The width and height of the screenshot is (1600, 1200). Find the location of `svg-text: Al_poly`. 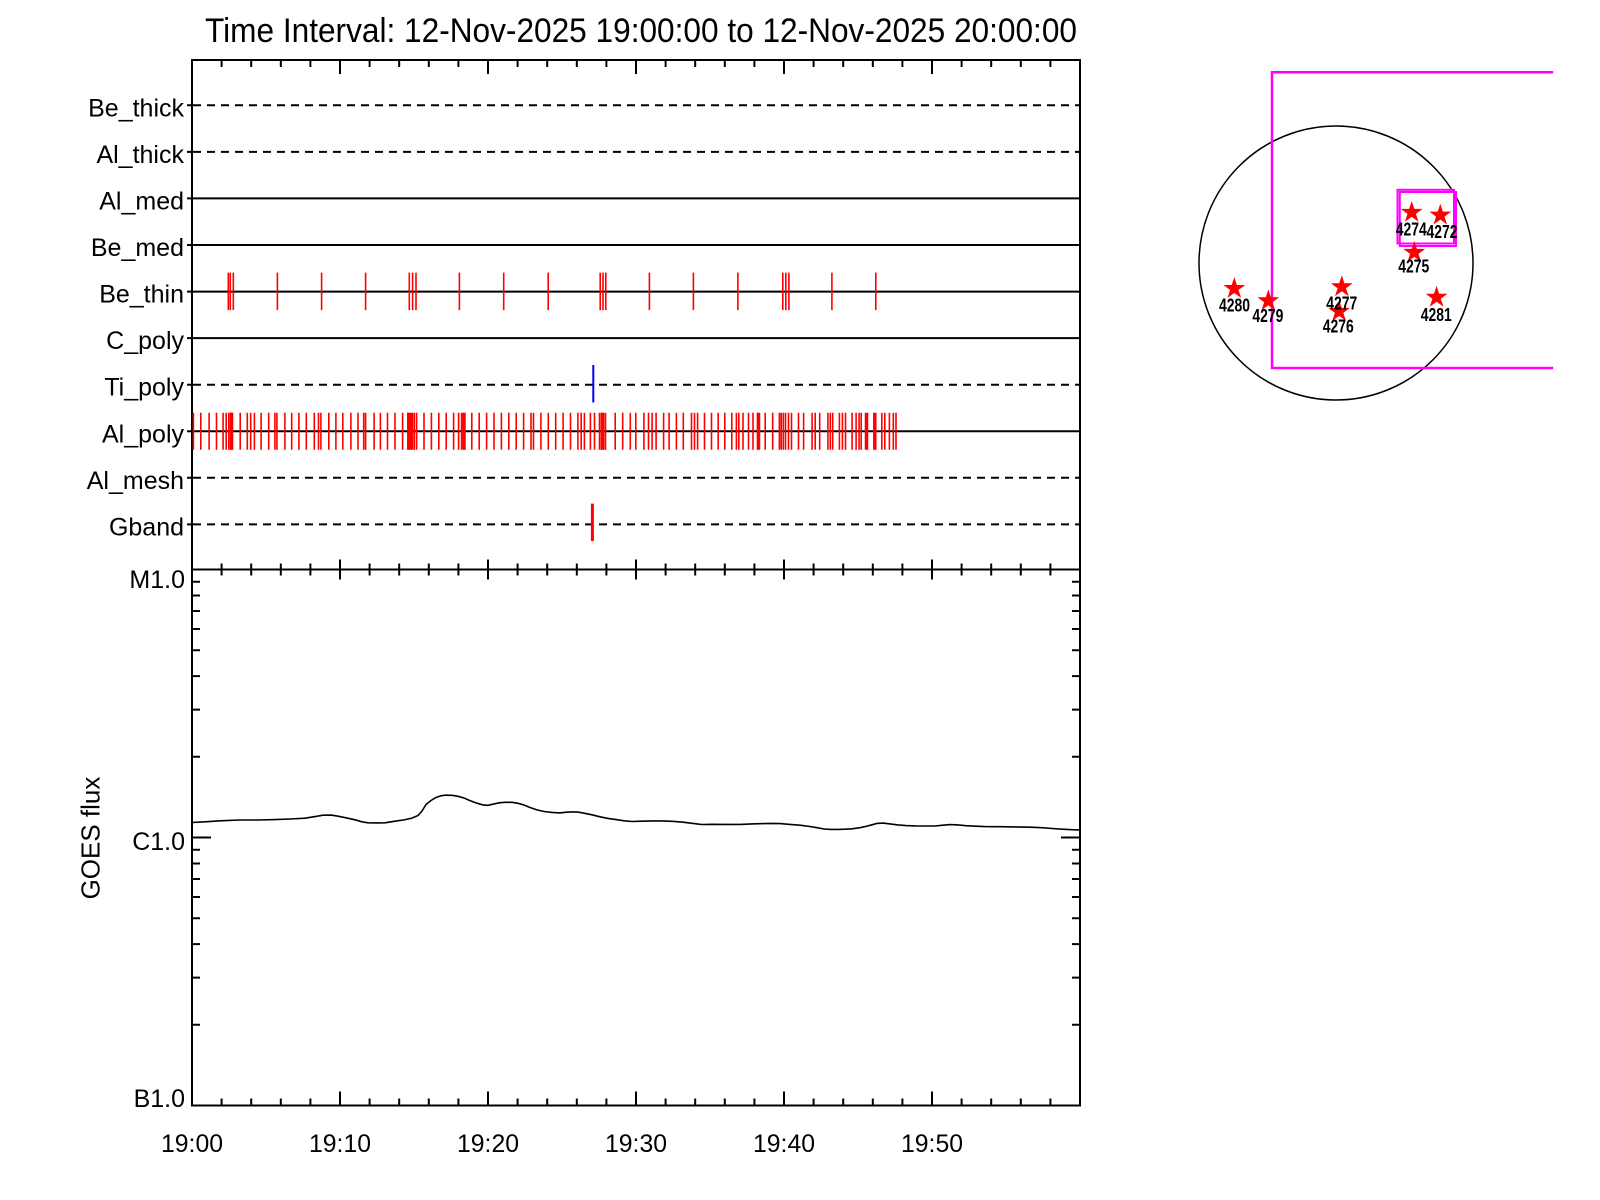

svg-text: Al_poly is located at coordinates (143, 434).